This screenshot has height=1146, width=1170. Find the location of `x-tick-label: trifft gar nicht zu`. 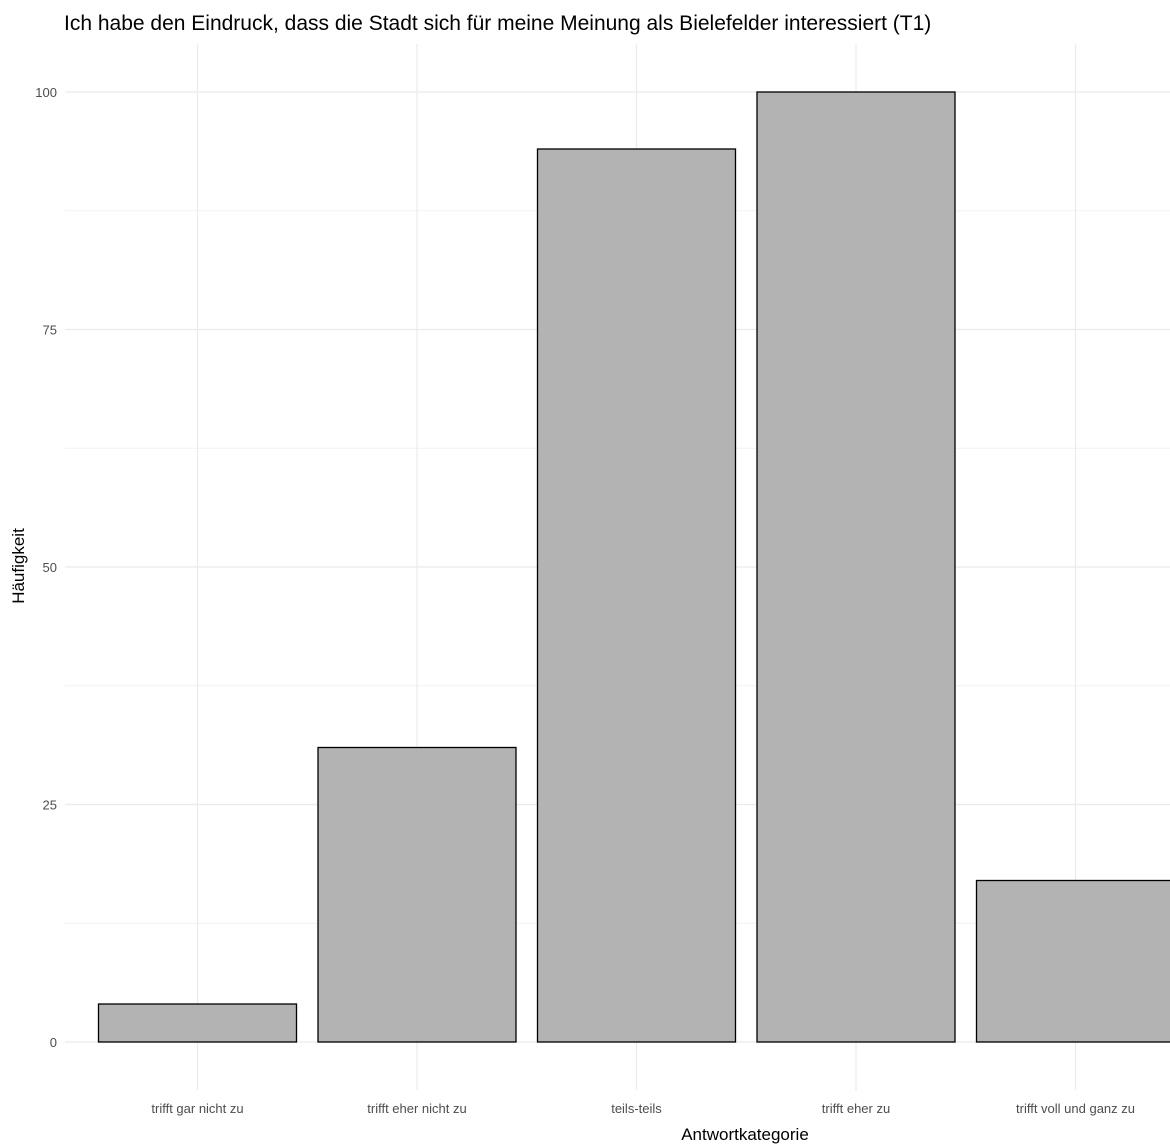

x-tick-label: trifft gar nicht zu is located at coordinates (197, 1108).